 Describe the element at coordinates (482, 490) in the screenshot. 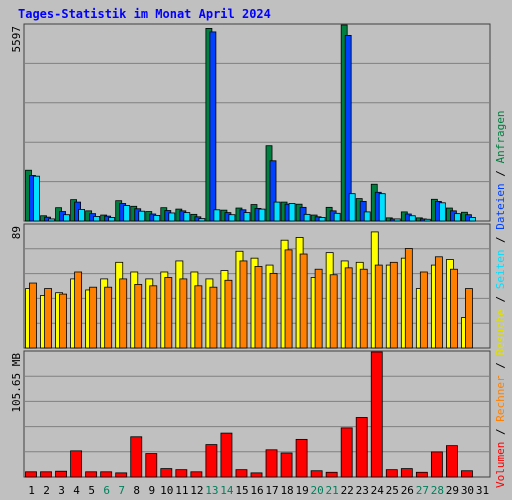

I see `x-tick-label-day-31: 31` at that location.